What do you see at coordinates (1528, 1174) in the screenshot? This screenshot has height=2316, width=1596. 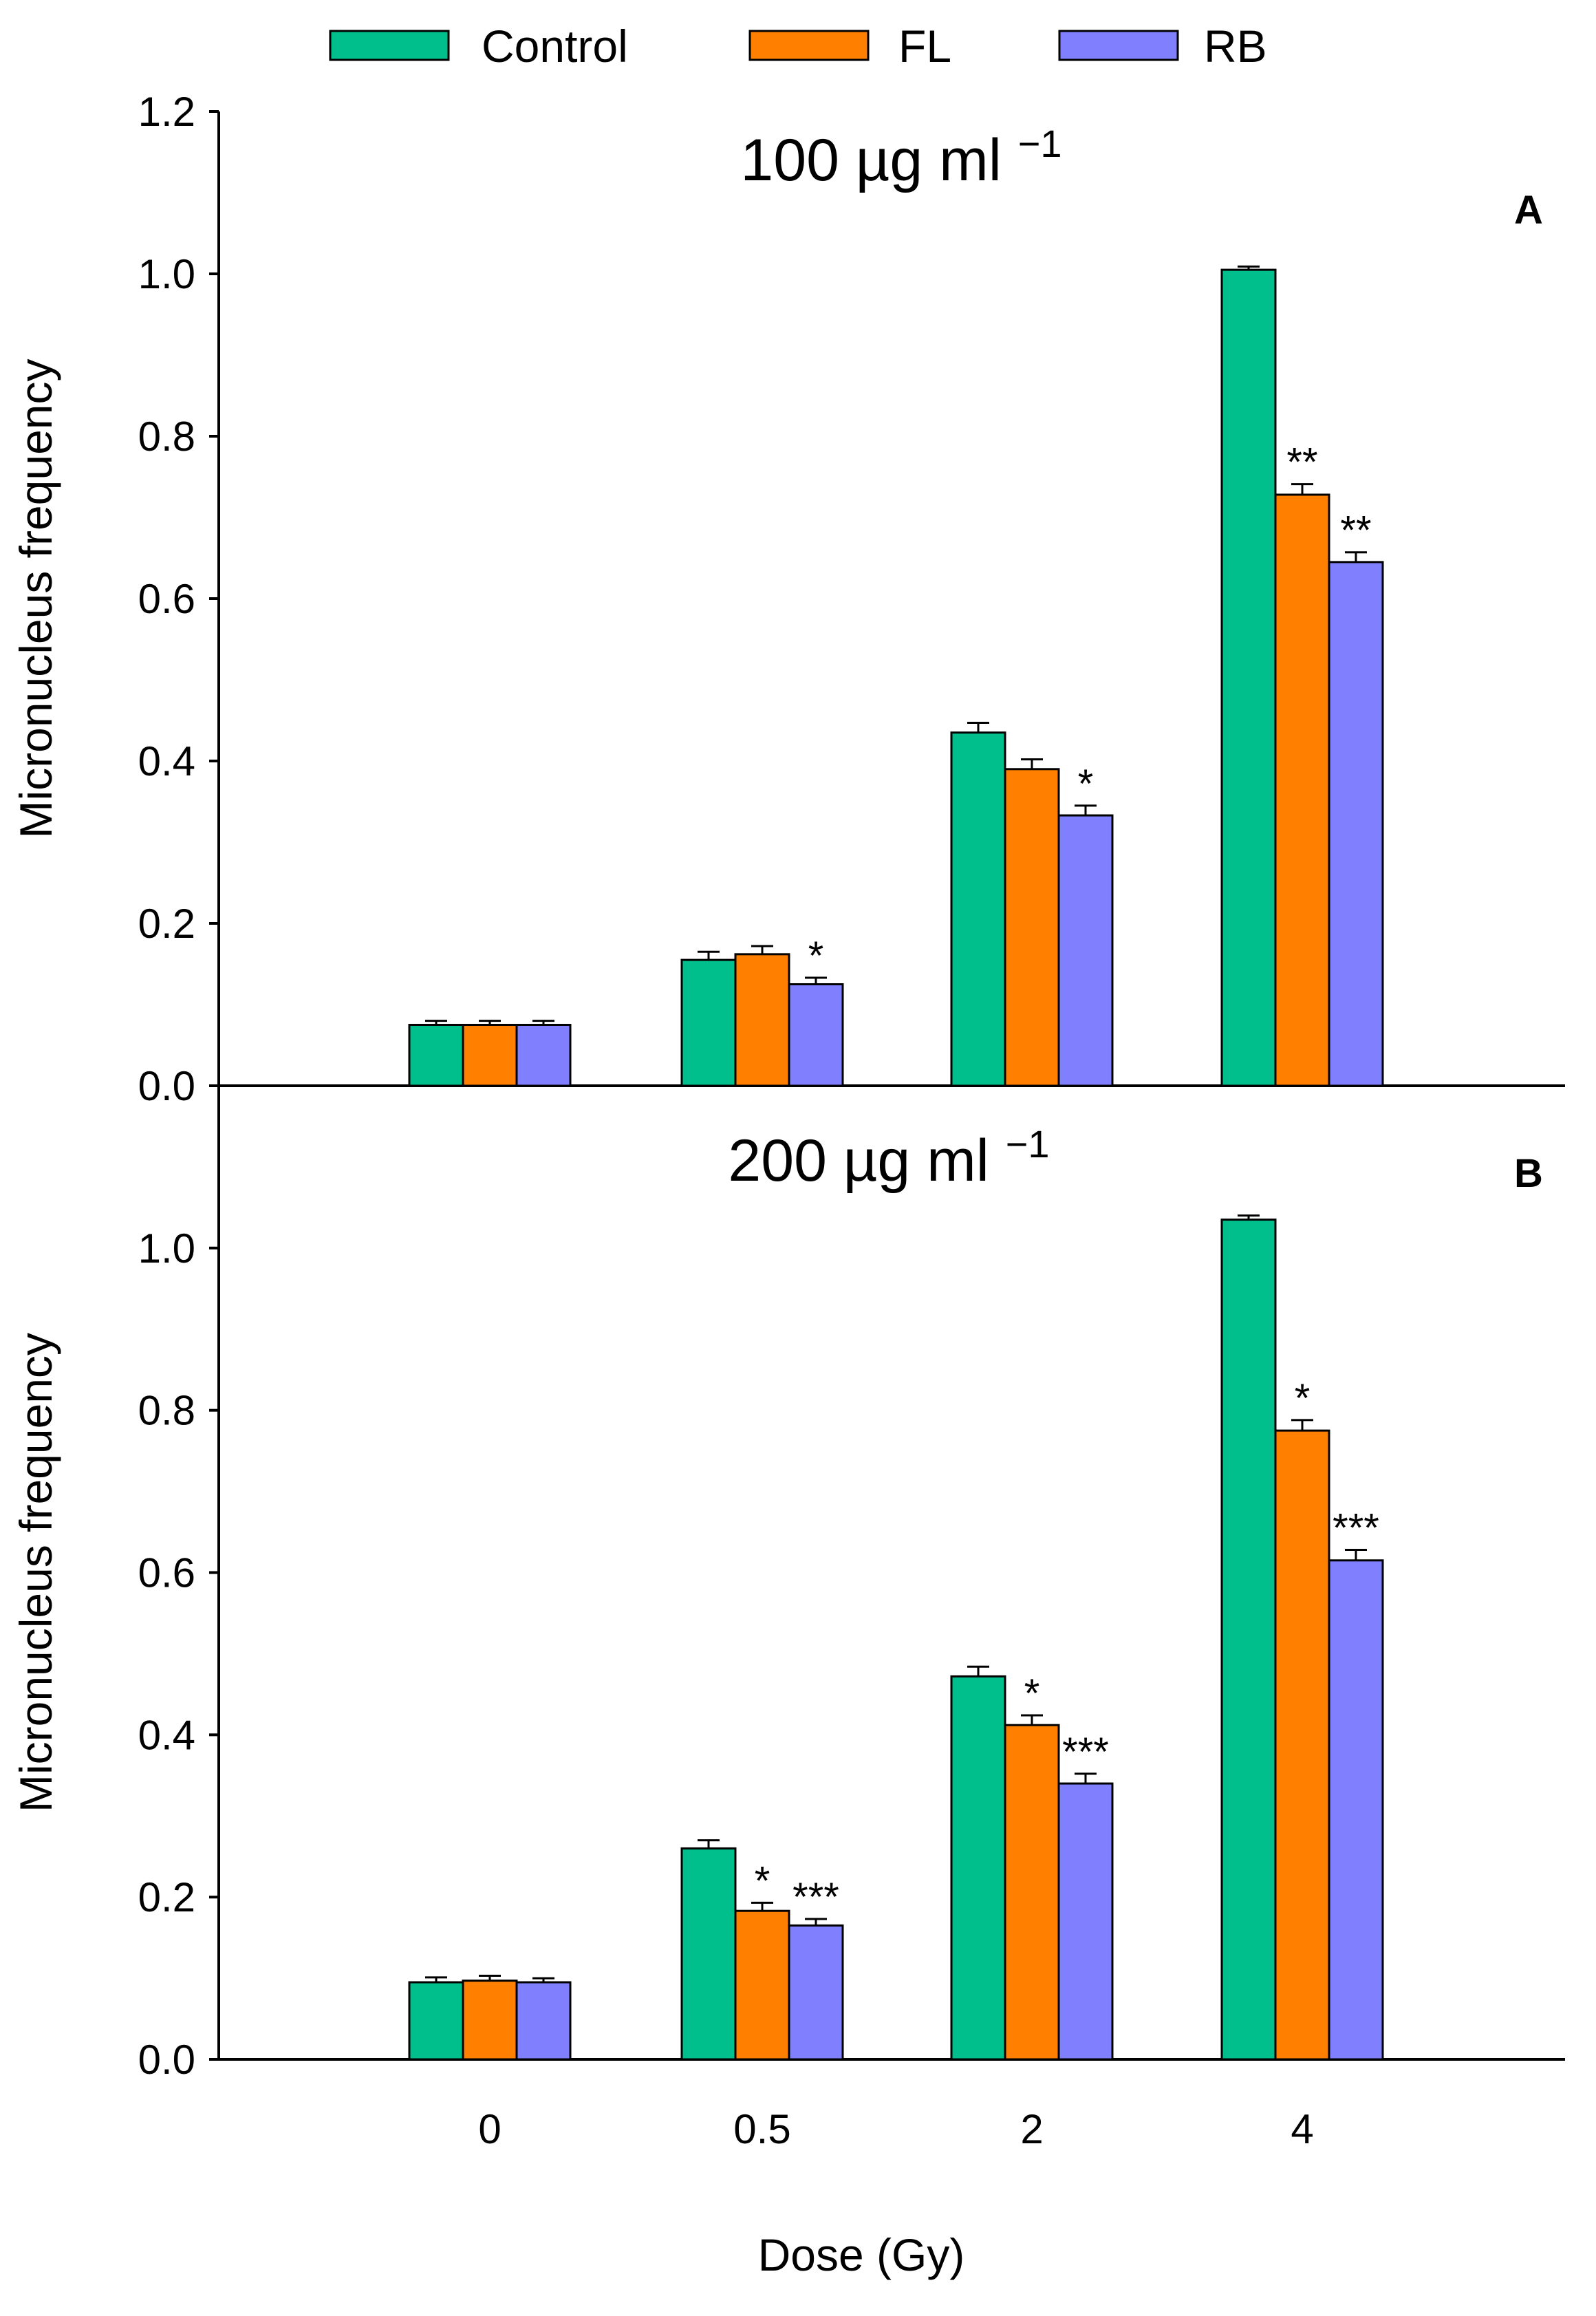 I see `panel-letter: B` at bounding box center [1528, 1174].